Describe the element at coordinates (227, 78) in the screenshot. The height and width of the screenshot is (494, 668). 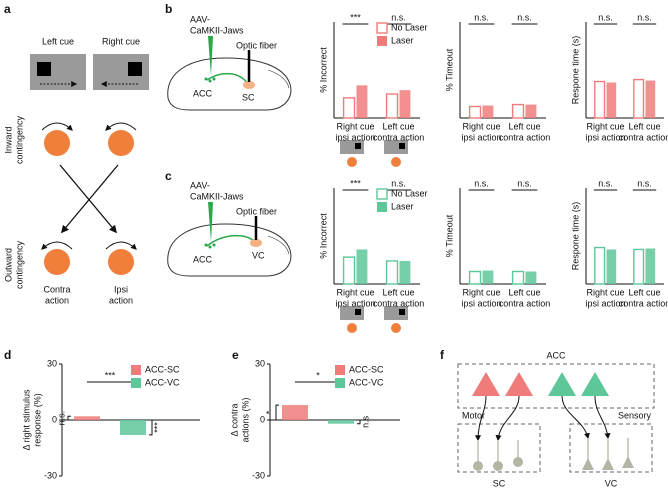
I see `projection` at that location.